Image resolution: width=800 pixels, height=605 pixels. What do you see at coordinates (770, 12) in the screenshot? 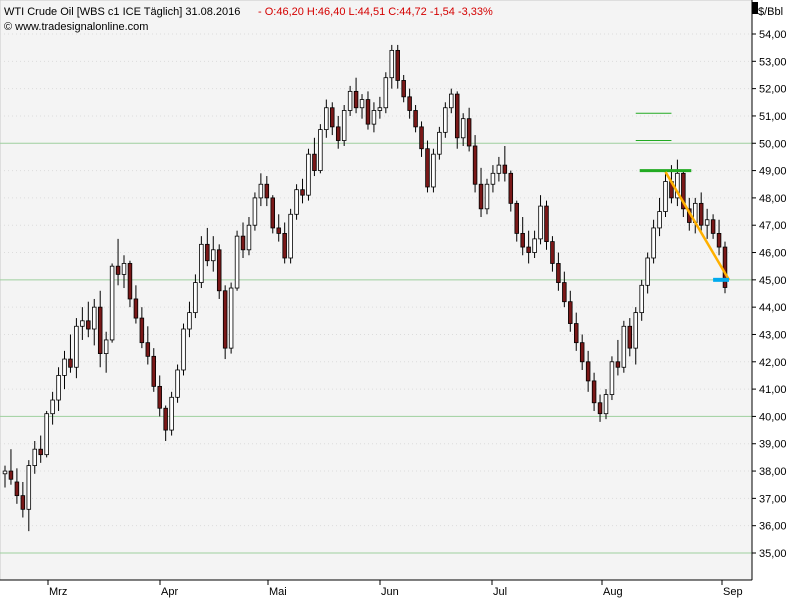
I see `y-unit-label: $/Bbl` at bounding box center [770, 12].